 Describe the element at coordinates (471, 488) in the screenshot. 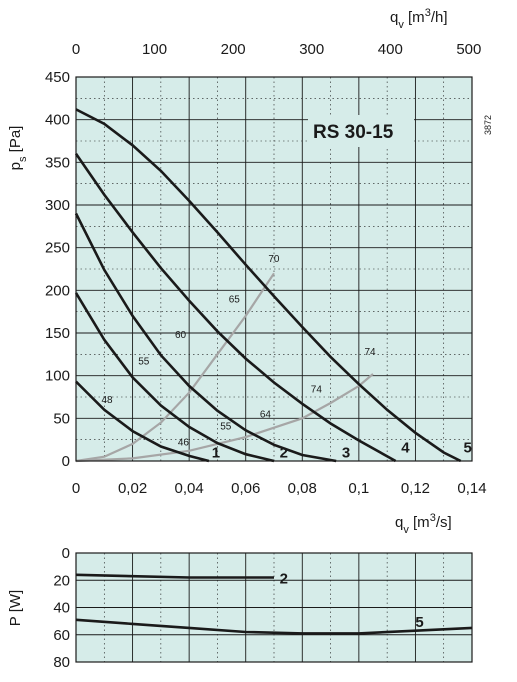

I see `x-tick-label: 0,14` at that location.